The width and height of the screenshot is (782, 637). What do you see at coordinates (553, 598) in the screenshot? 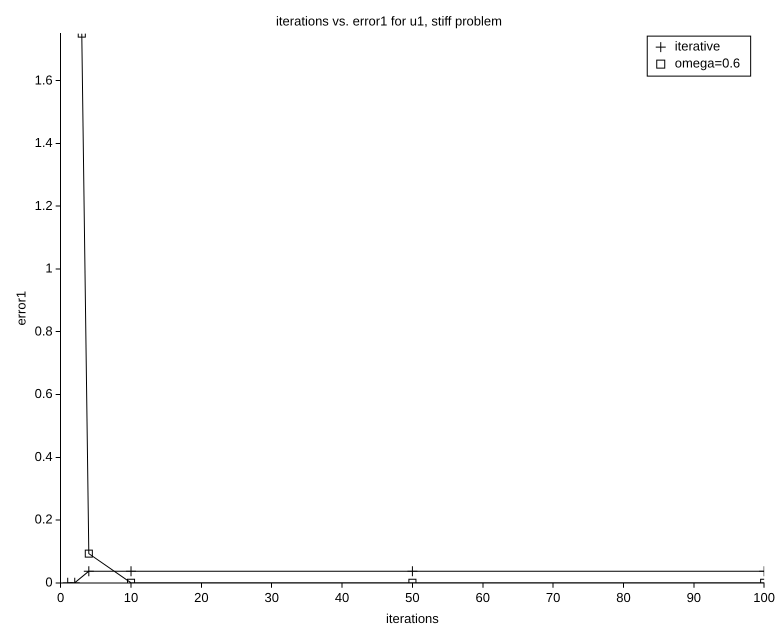
I see `x-tick-label: 70` at bounding box center [553, 598].